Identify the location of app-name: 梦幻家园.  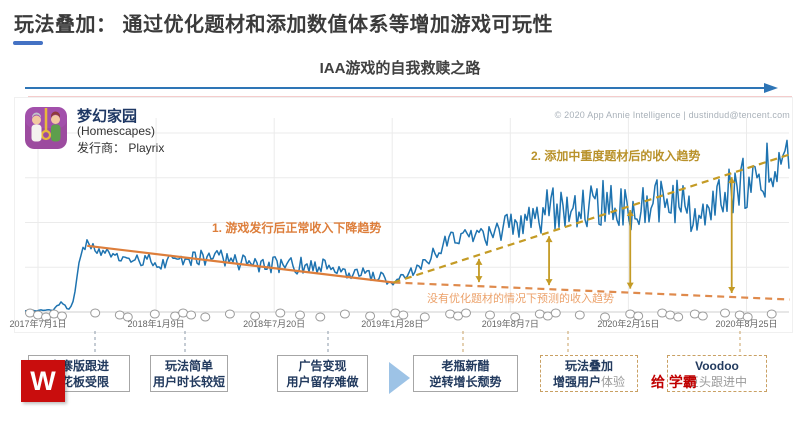
(107, 116).